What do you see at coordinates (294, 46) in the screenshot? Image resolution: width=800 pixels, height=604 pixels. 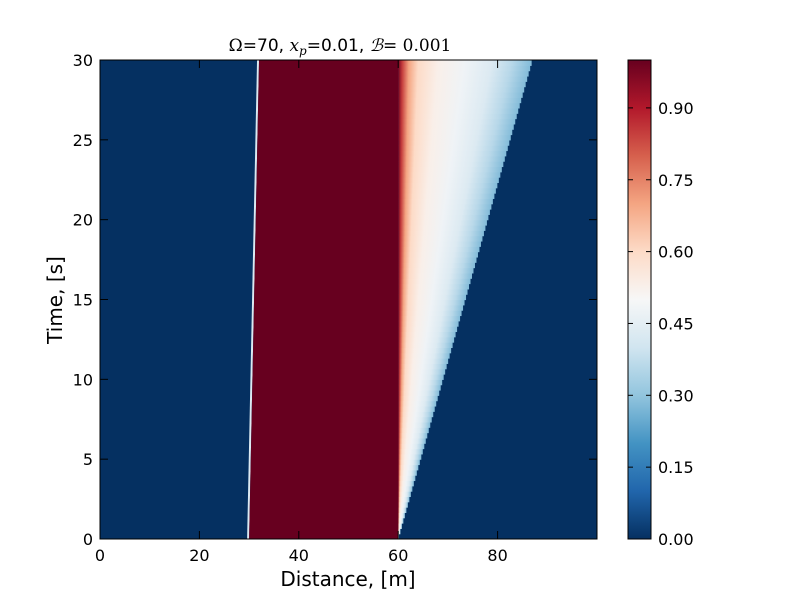 I see `title-xp-symbol: x` at bounding box center [294, 46].